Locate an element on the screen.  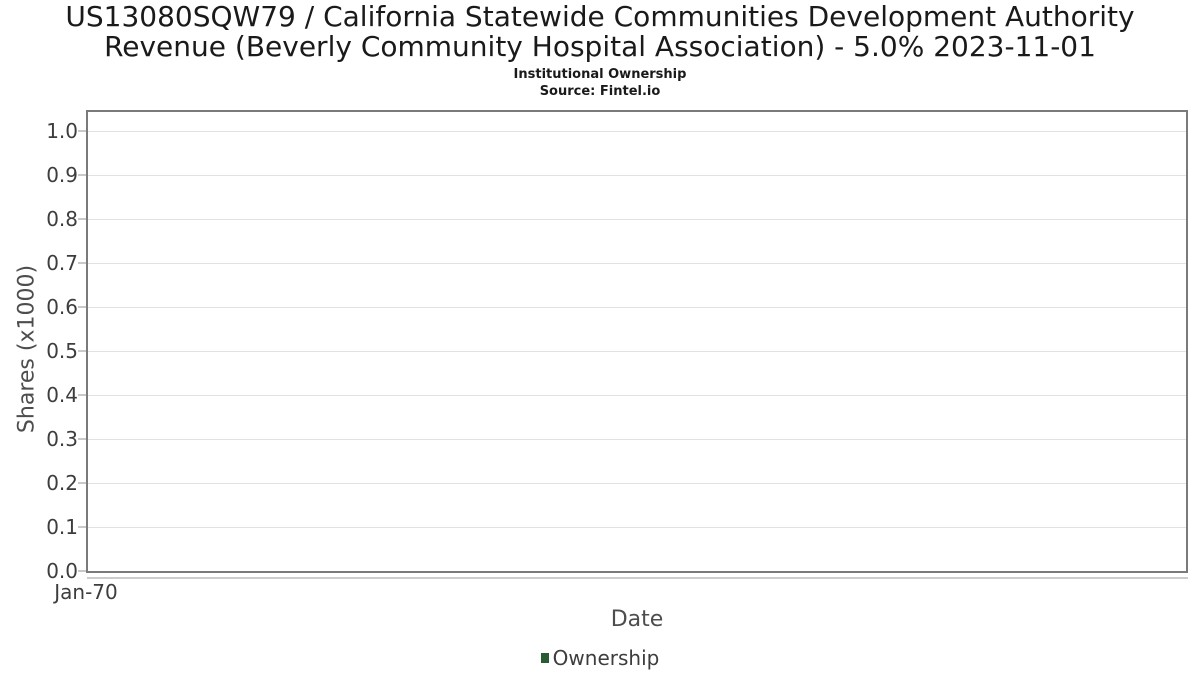
x-tick-label: Jan-70 is located at coordinates (86, 592).